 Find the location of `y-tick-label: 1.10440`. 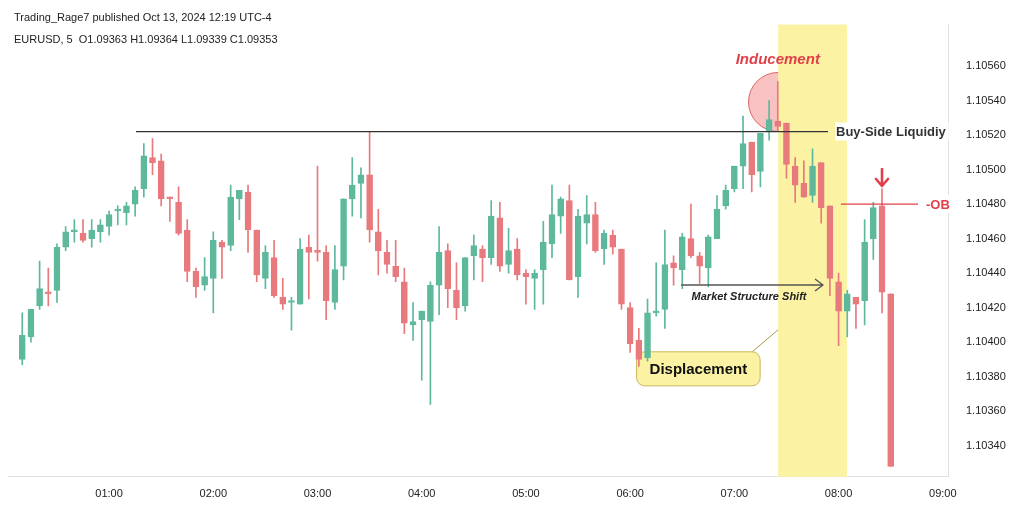

y-tick-label: 1.10440 is located at coordinates (986, 272).